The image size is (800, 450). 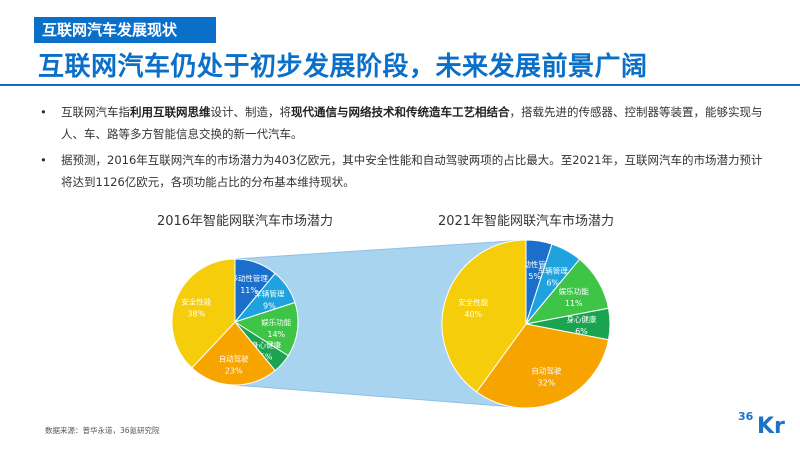 What do you see at coordinates (400, 112) in the screenshot?
I see `bullet-emphasis: 现代通信与网络技术和传统造车工艺相结合` at bounding box center [400, 112].